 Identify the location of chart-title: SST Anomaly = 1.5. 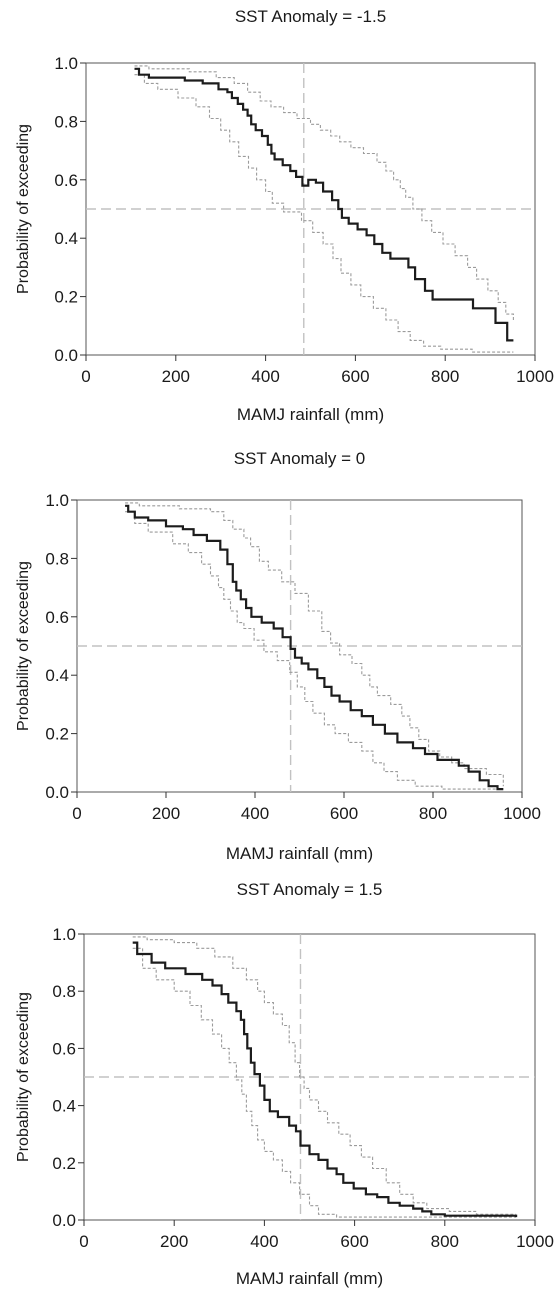
(310, 889).